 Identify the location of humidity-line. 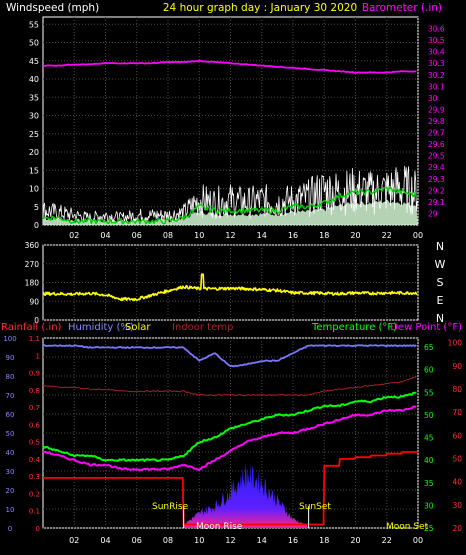
(229, 356).